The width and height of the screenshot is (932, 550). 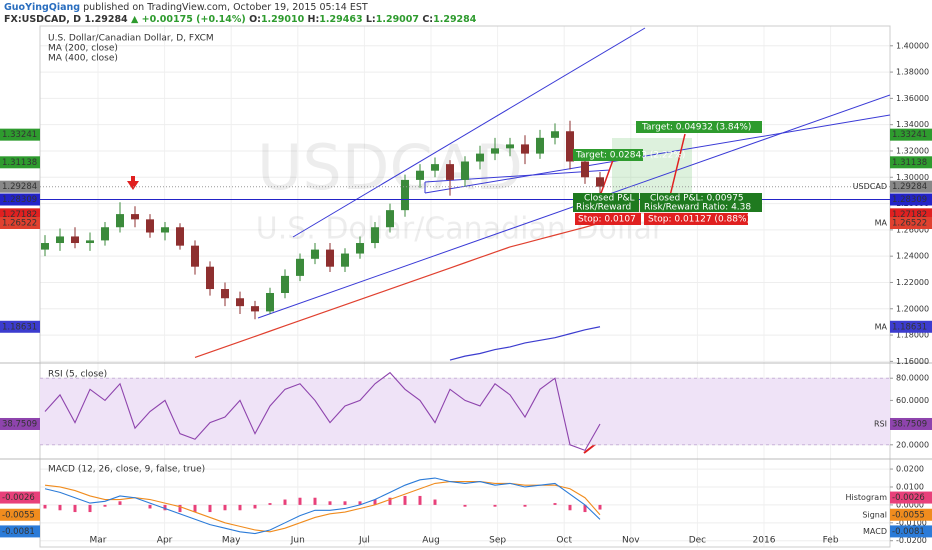 I want to click on y-tick-label: -0.0200, so click(x=911, y=540).